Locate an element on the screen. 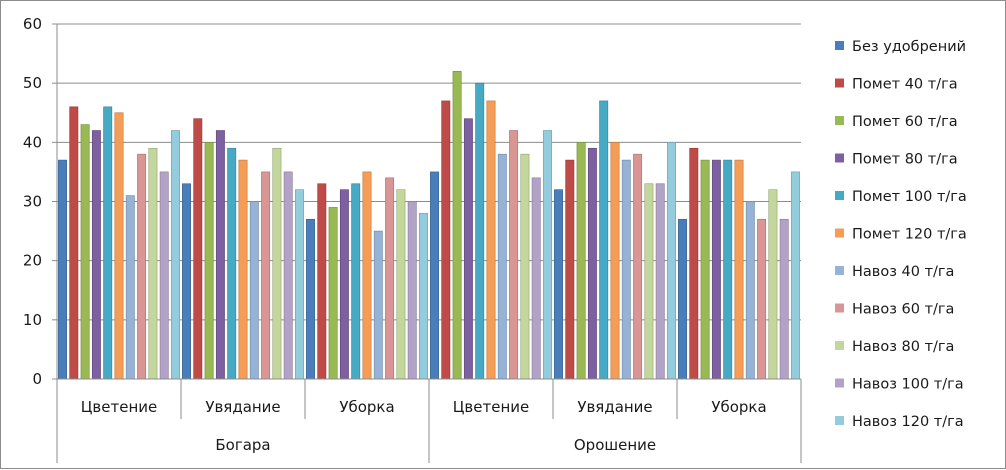 The image size is (1006, 470). legend-label: Навоз 40 т/га is located at coordinates (903, 272).